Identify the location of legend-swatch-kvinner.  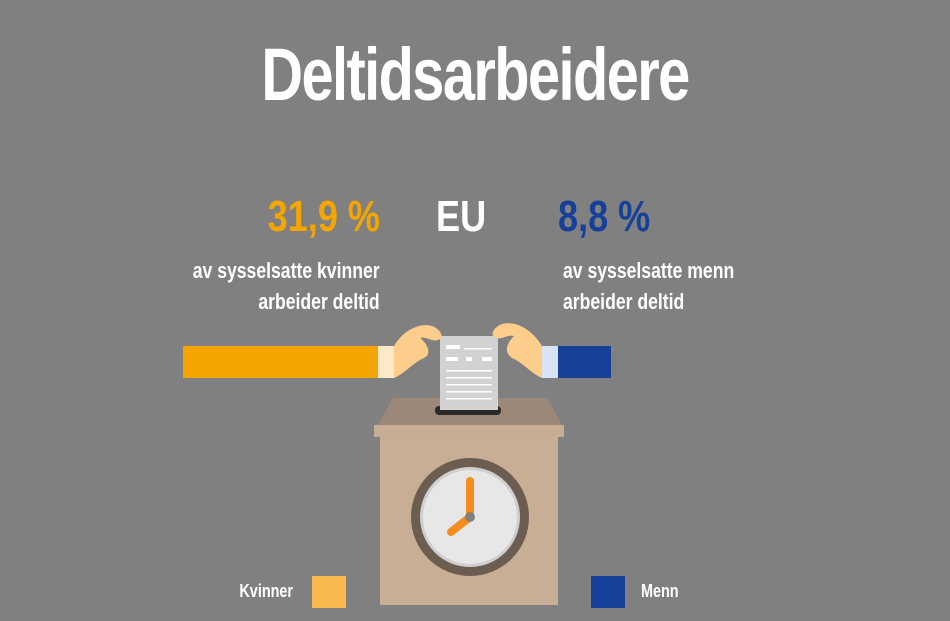
(329, 592).